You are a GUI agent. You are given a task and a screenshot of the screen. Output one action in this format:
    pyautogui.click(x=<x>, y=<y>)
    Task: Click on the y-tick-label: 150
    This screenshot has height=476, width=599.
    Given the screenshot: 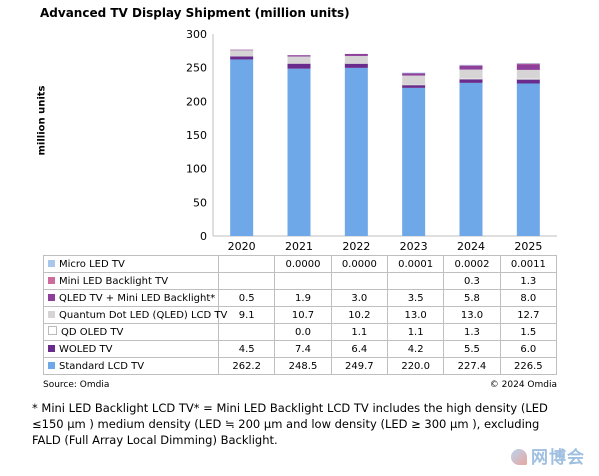 What is the action you would take?
    pyautogui.click(x=196, y=135)
    